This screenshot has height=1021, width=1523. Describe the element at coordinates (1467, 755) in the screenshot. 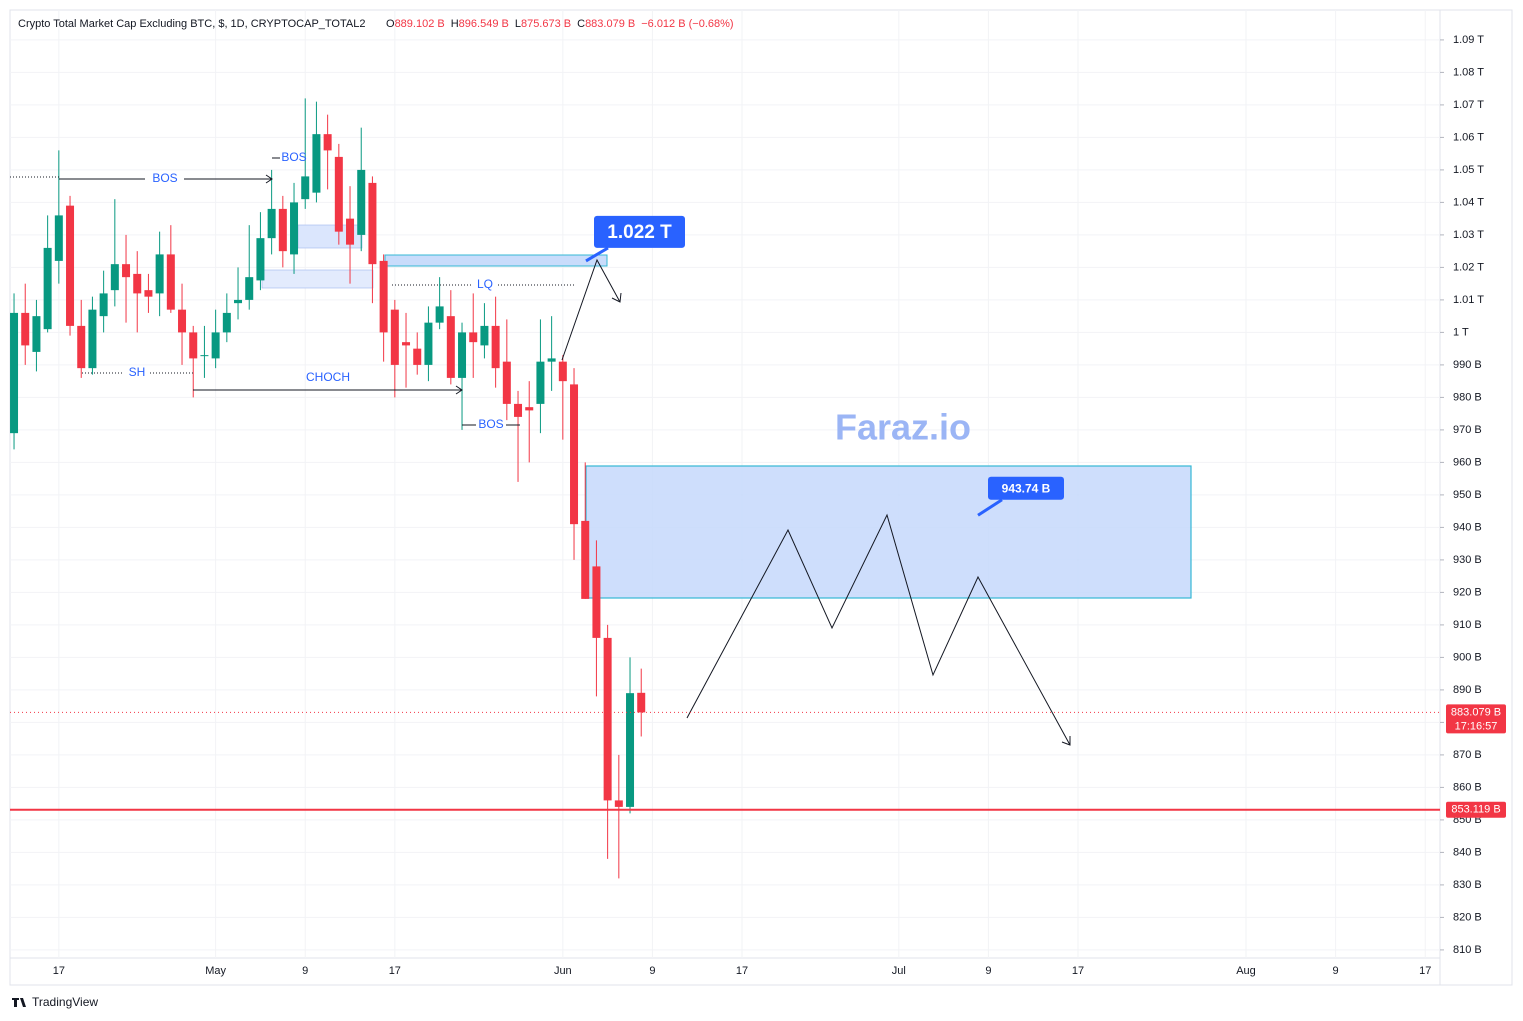

I see `y-tick-label: 870 B` at that location.